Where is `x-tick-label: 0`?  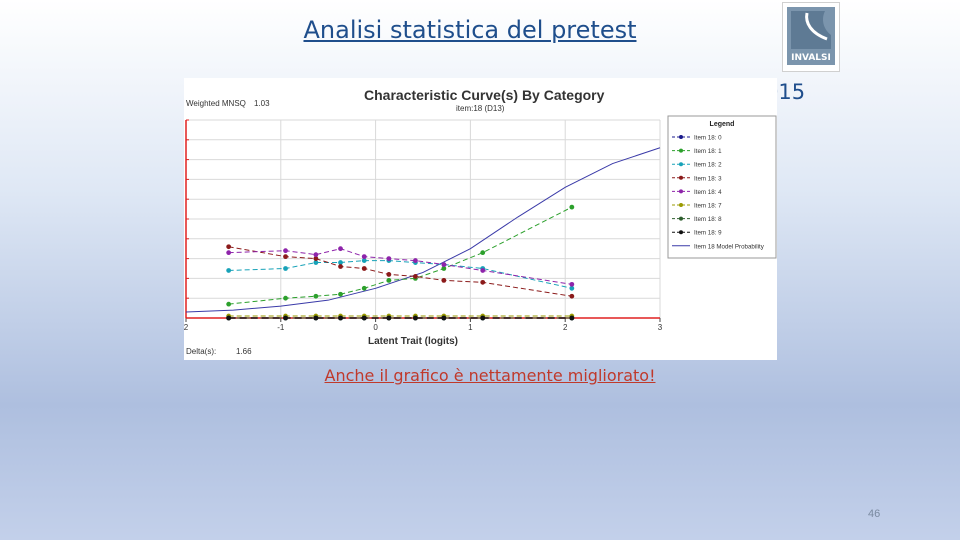
x-tick-label: 0 is located at coordinates (375, 327).